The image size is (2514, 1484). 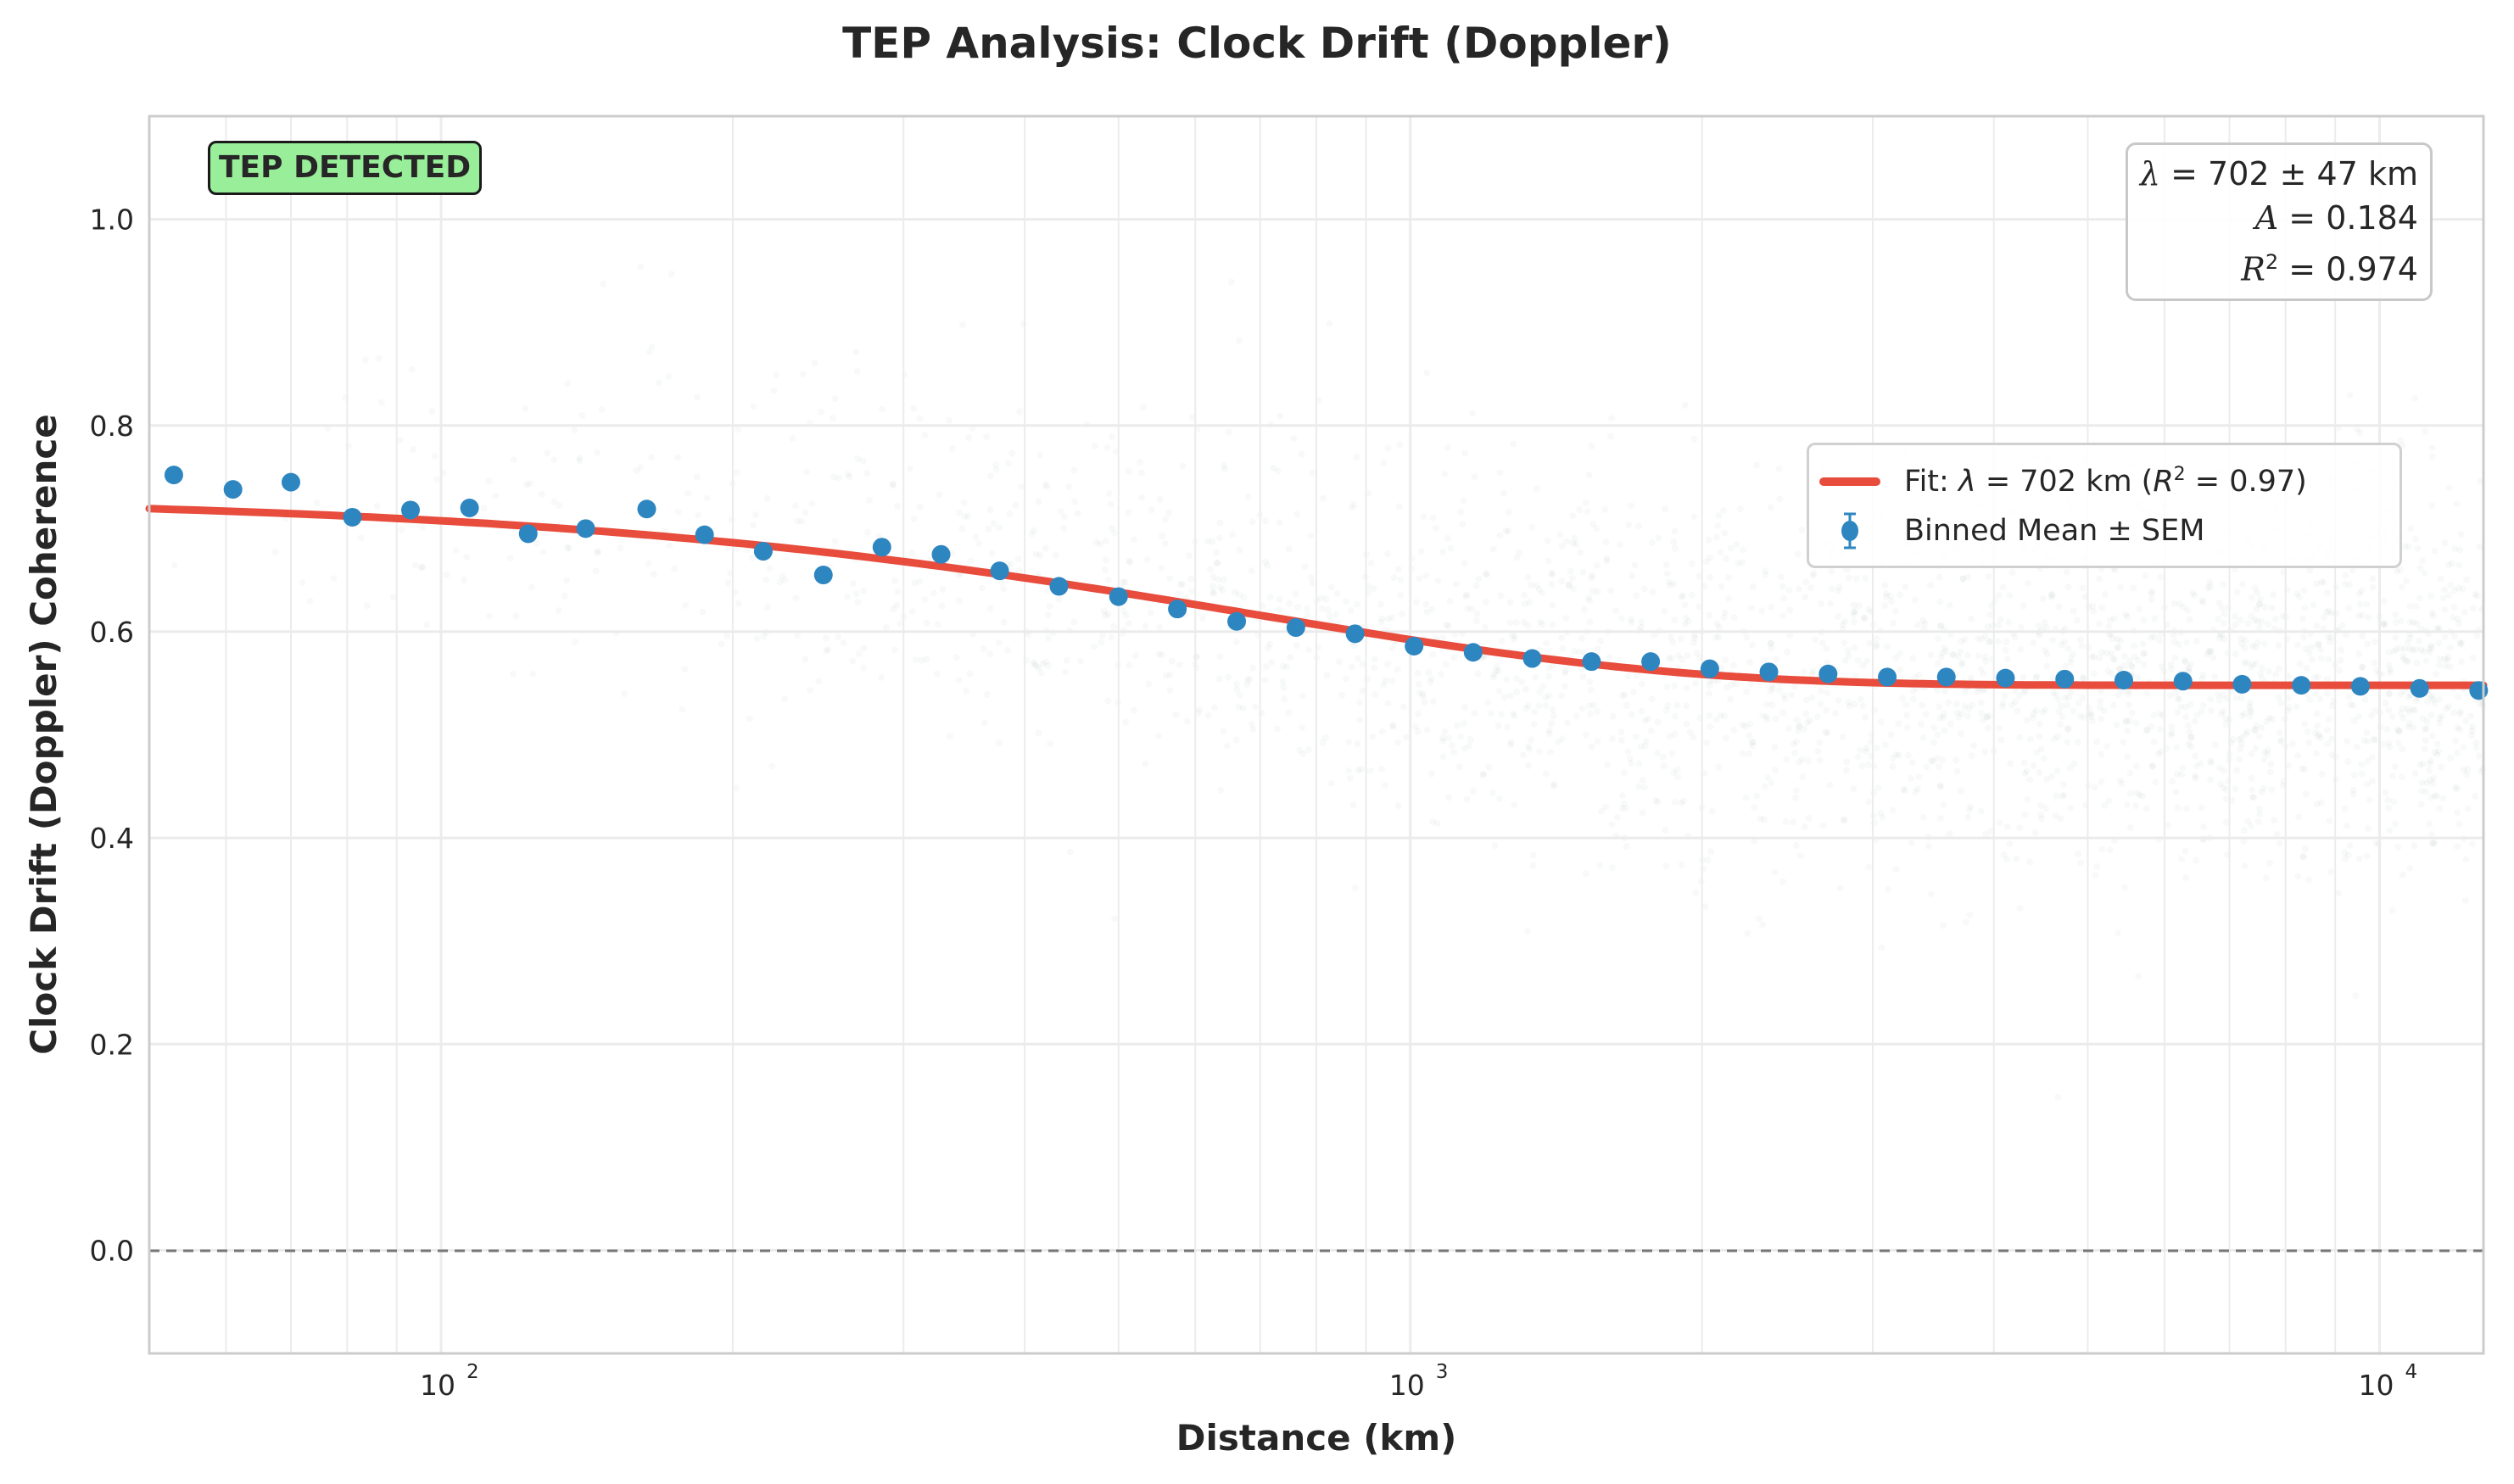 I want to click on chart-title: TEP Analysis: Clock Drift (Doppler), so click(x=1257, y=43).